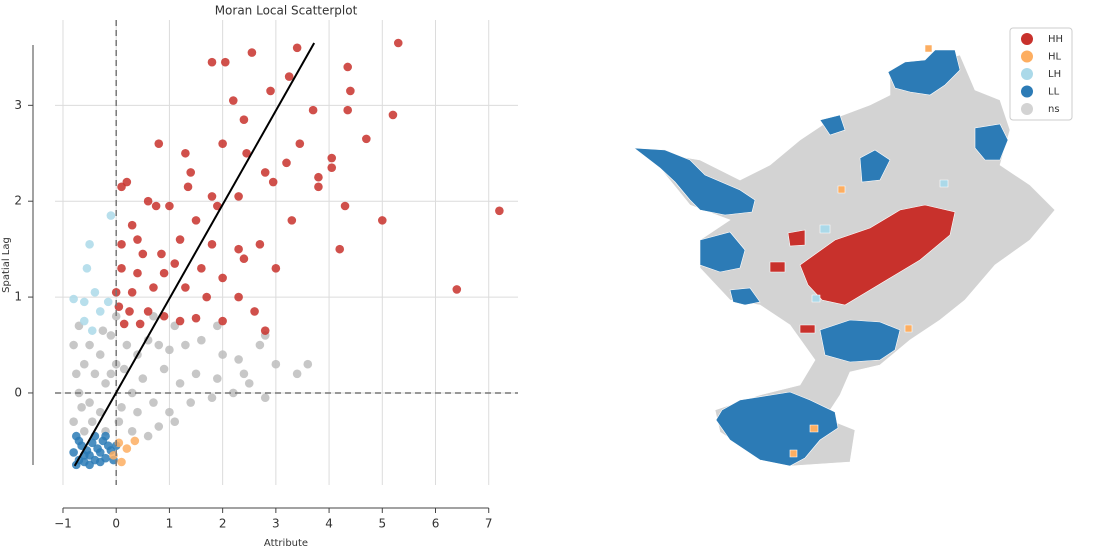  What do you see at coordinates (170, 524) in the screenshot?
I see `x-tick-label: 1` at bounding box center [170, 524].